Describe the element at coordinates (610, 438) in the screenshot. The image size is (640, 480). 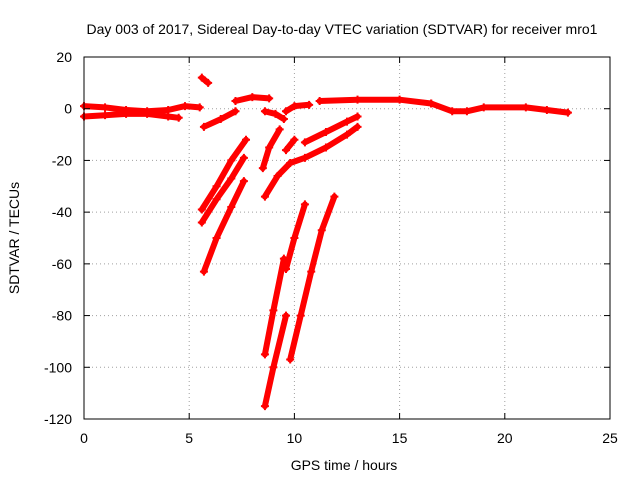
I see `x-tick-label: 25` at that location.